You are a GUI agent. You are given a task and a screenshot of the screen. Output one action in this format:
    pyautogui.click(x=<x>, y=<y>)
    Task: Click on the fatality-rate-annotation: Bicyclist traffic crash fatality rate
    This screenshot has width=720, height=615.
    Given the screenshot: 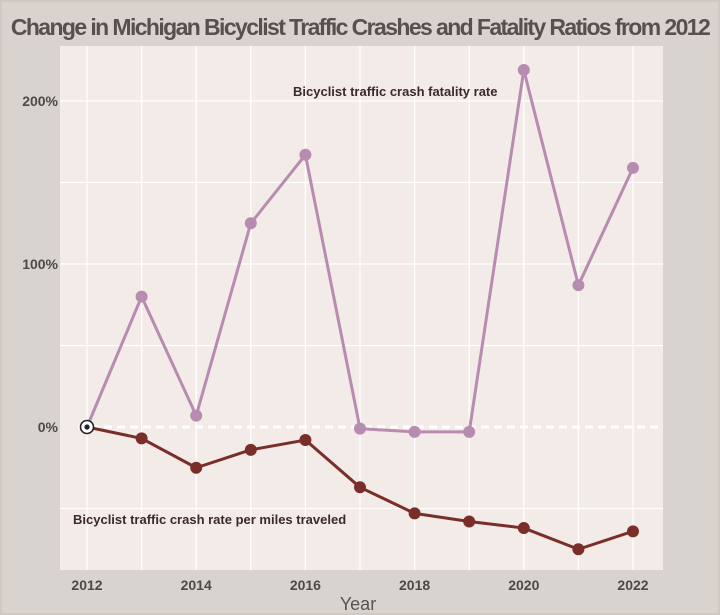 What is the action you would take?
    pyautogui.click(x=395, y=91)
    